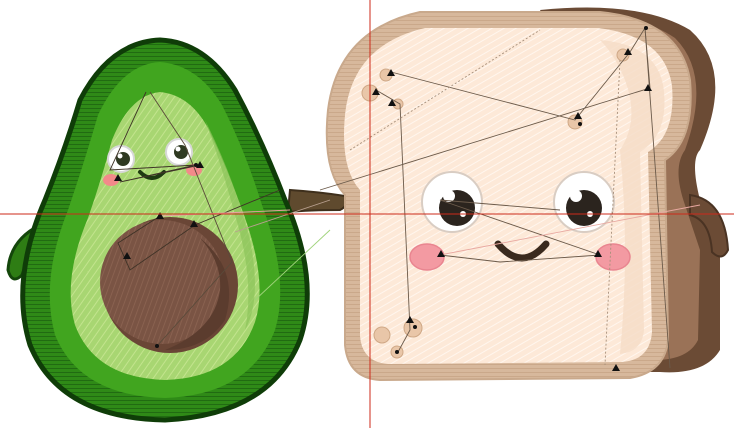 This screenshot has width=734, height=428. Describe the element at coordinates (522, 251) in the screenshot. I see `toast-mouth-icon` at that location.